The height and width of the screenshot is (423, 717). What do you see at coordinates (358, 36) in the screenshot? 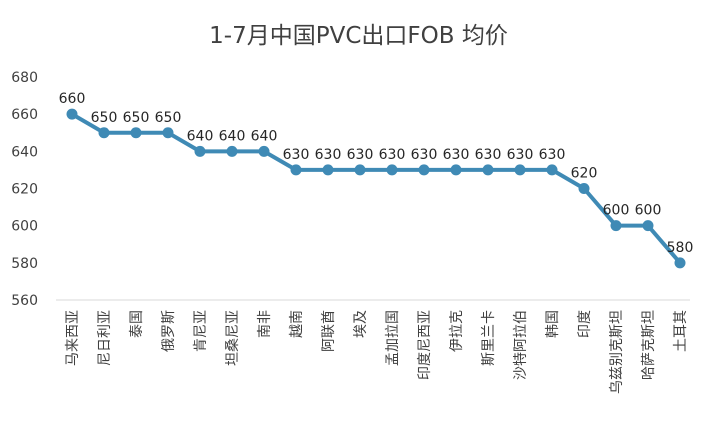
I see `chart-title: 1-7月中国PVC出口FOB 均价` at bounding box center [358, 36].